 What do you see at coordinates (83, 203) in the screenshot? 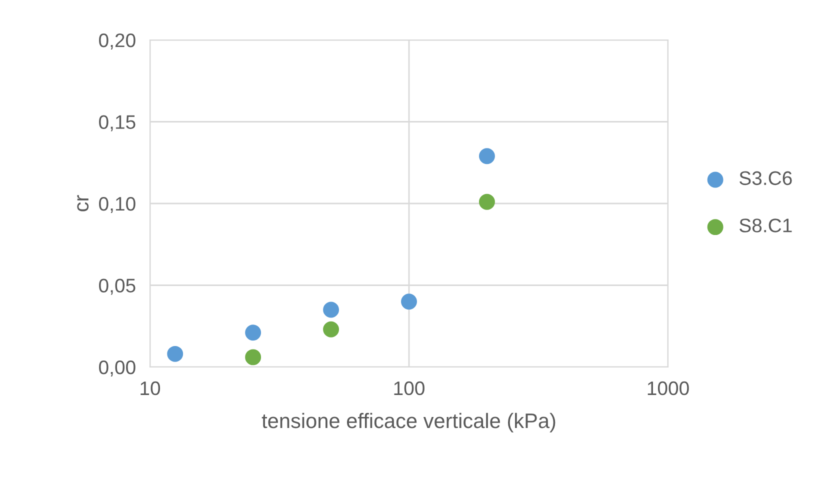
I see `y-axis-title: cr` at bounding box center [83, 203].